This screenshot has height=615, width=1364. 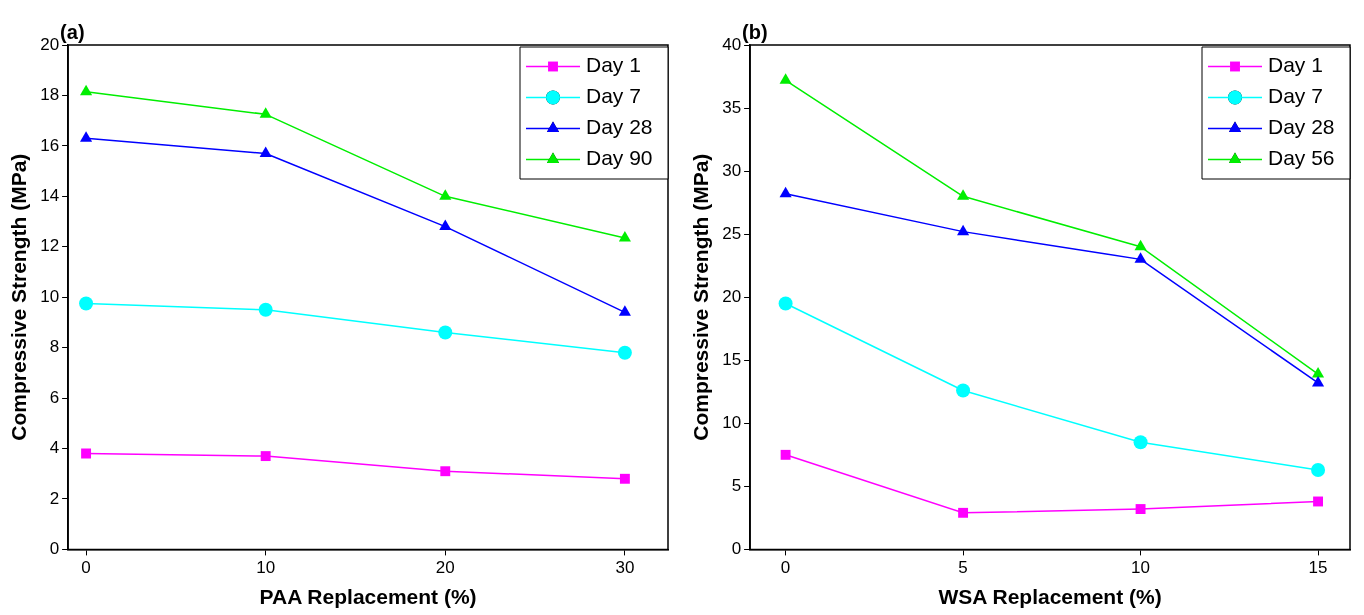 I want to click on y-tick-label: 6, so click(x=54, y=397).